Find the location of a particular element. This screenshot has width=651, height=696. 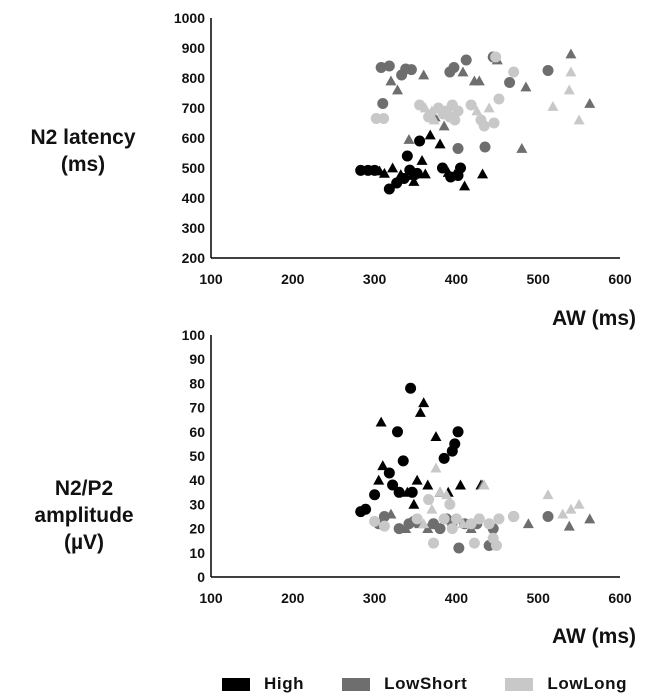

amplitude-y-tick-label: 70 is located at coordinates (197, 408).